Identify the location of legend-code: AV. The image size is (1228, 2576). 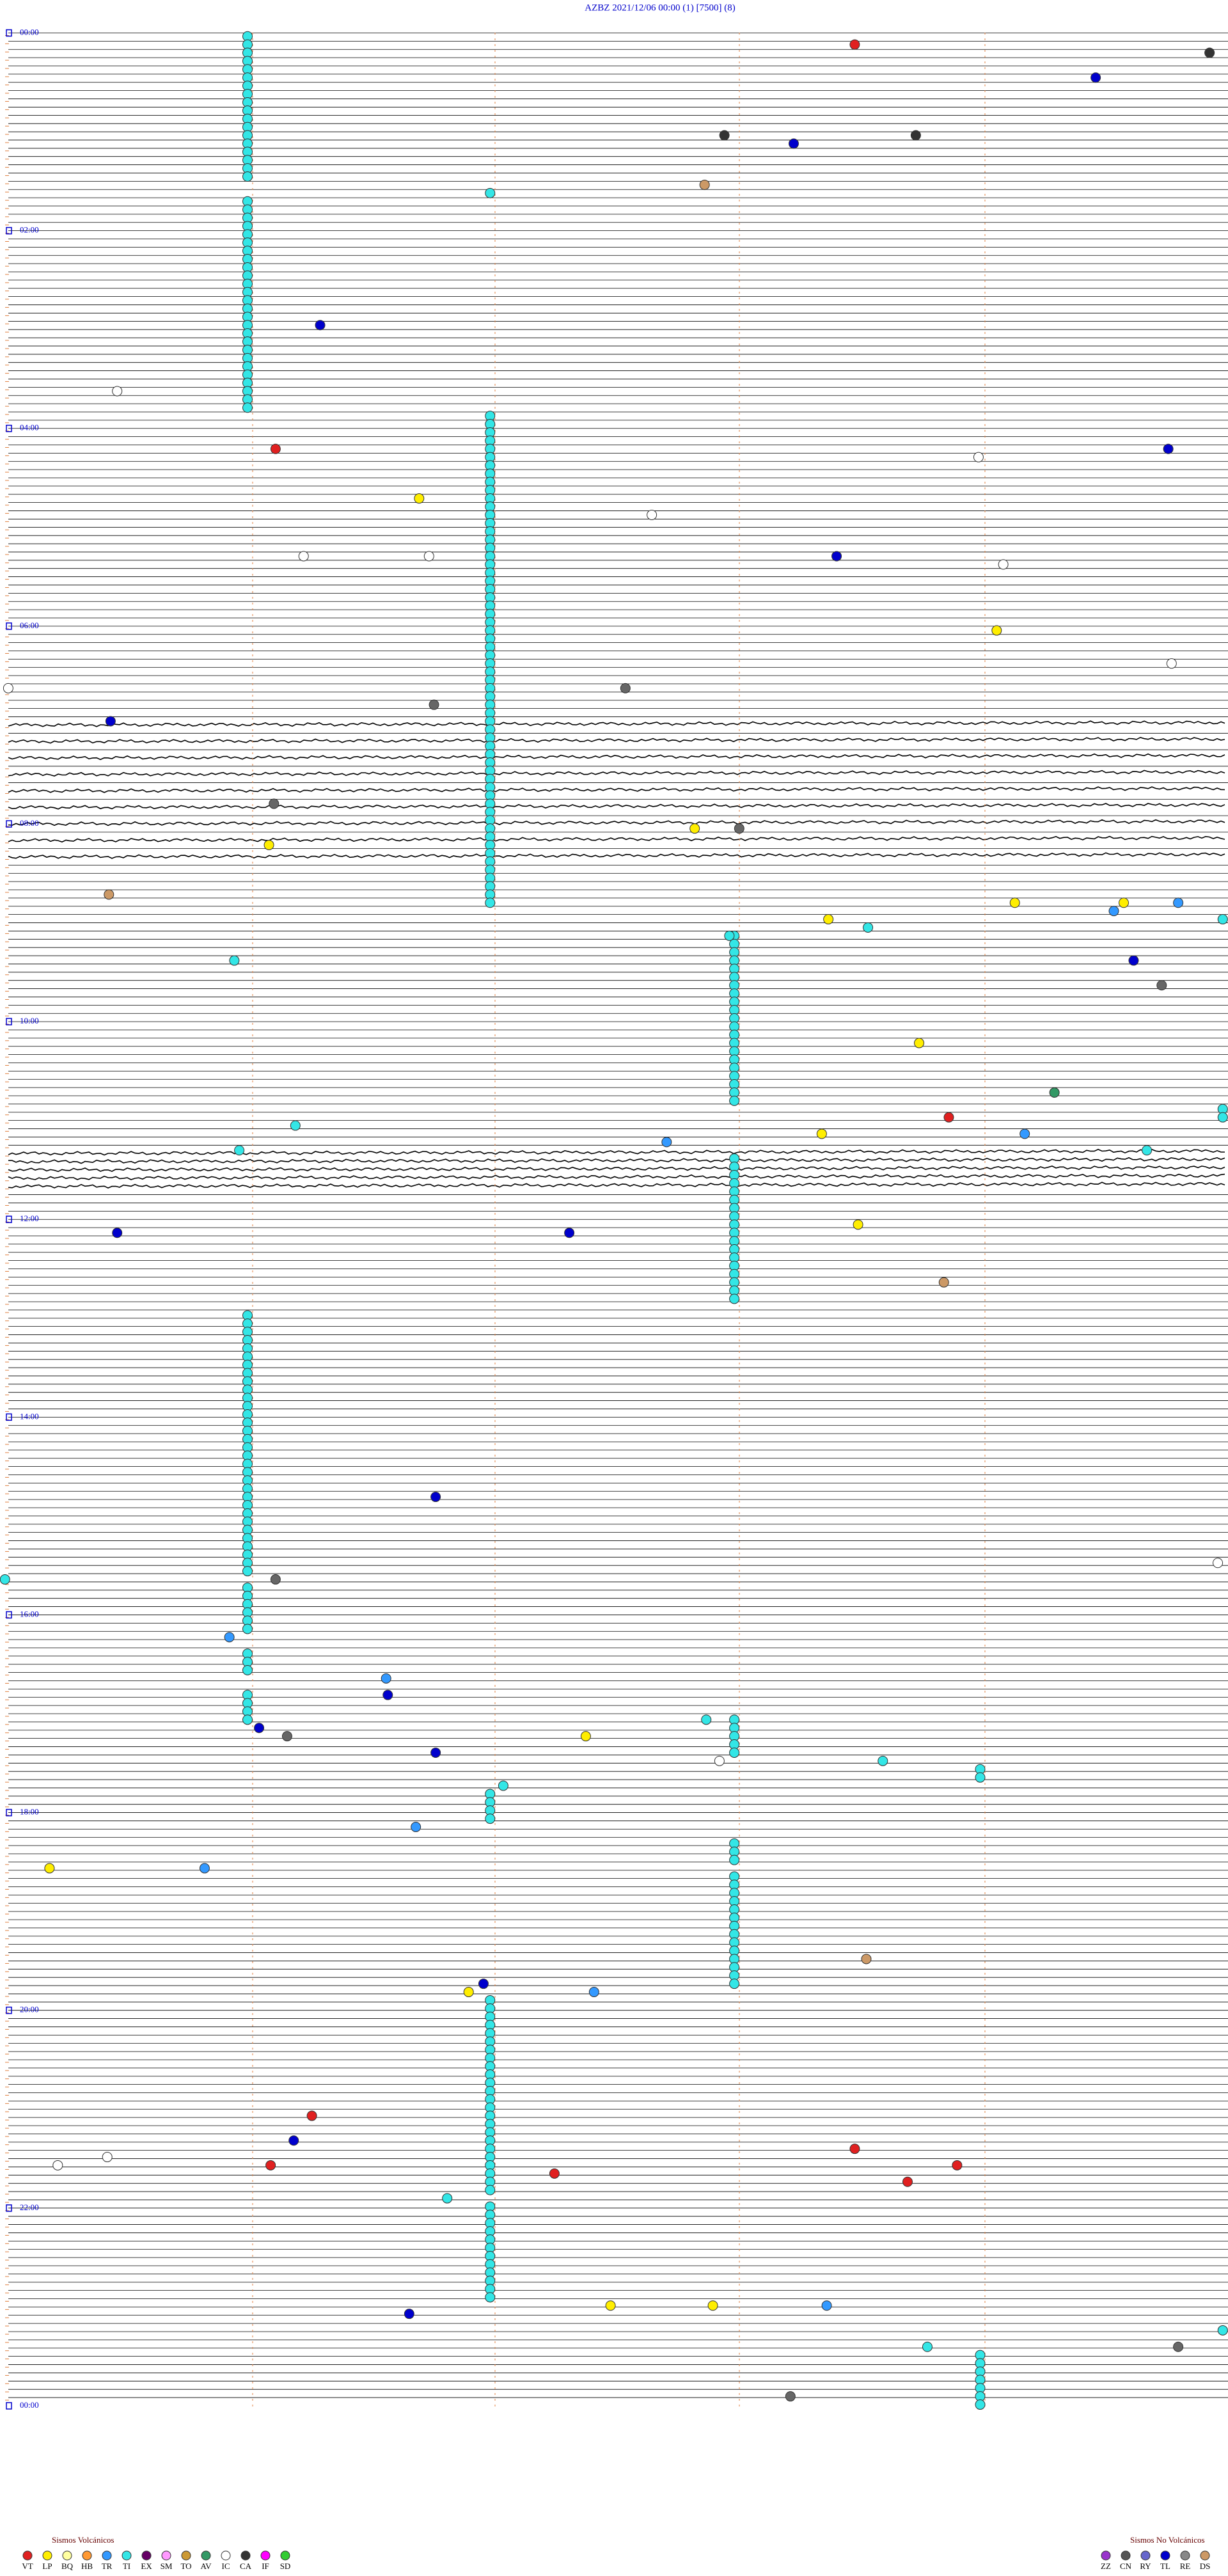
(206, 2566).